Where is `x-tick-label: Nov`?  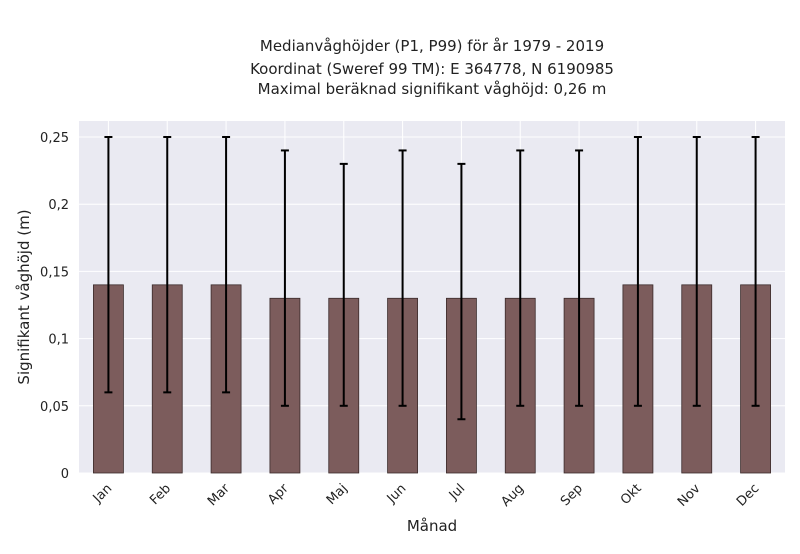 x-tick-label: Nov is located at coordinates (689, 495).